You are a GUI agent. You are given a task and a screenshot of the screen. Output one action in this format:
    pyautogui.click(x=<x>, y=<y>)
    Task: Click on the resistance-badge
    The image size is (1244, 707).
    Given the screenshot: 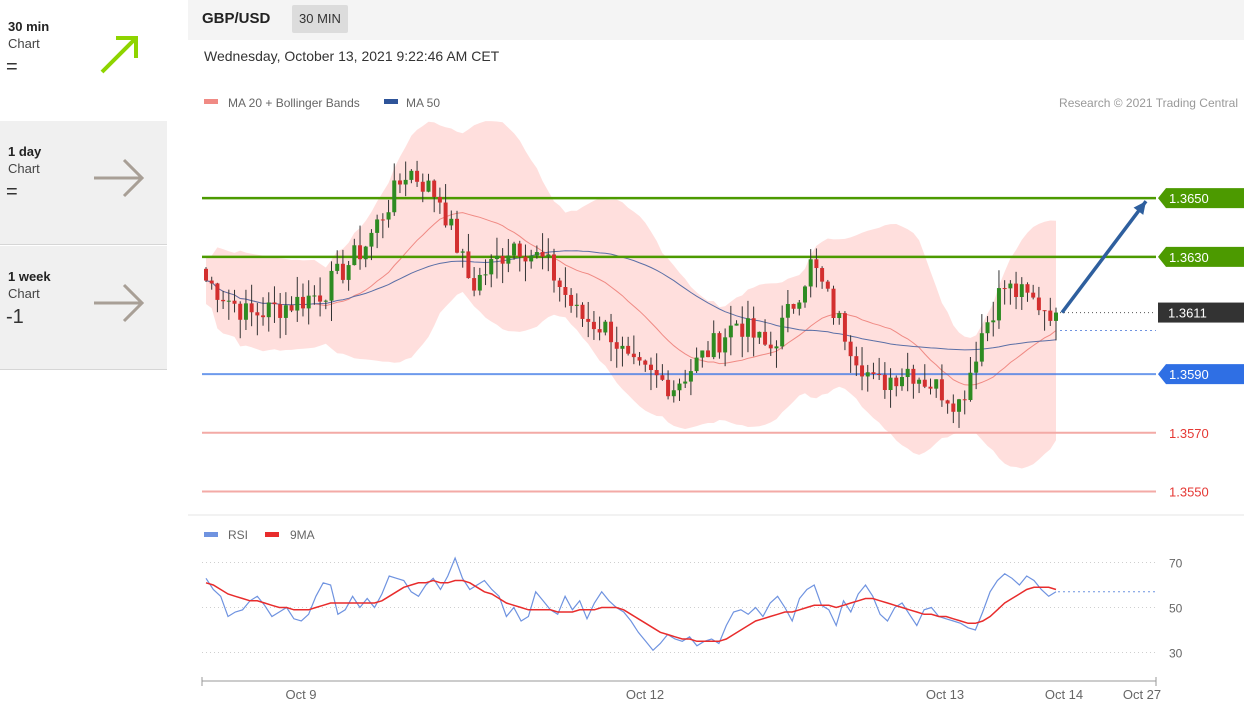 What is the action you would take?
    pyautogui.click(x=1201, y=256)
    